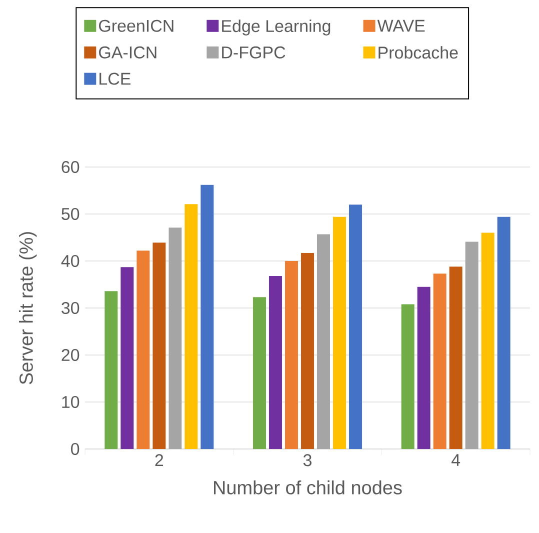 The image size is (539, 533). Describe the element at coordinates (455, 460) in the screenshot. I see `x-tick-label: 4` at that location.